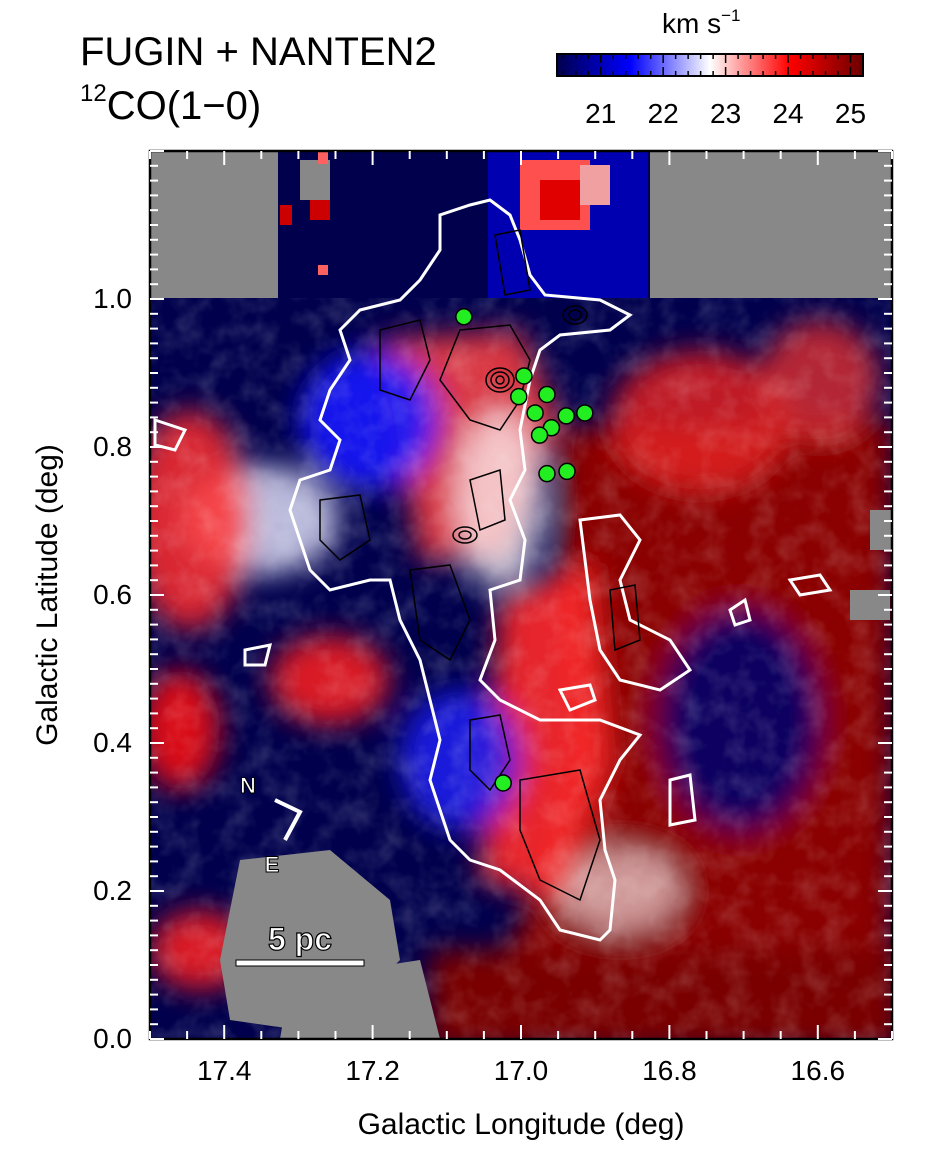 This screenshot has width=941, height=1164. Describe the element at coordinates (300, 939) in the screenshot. I see `scale-bar-label: 5 pc` at that location.